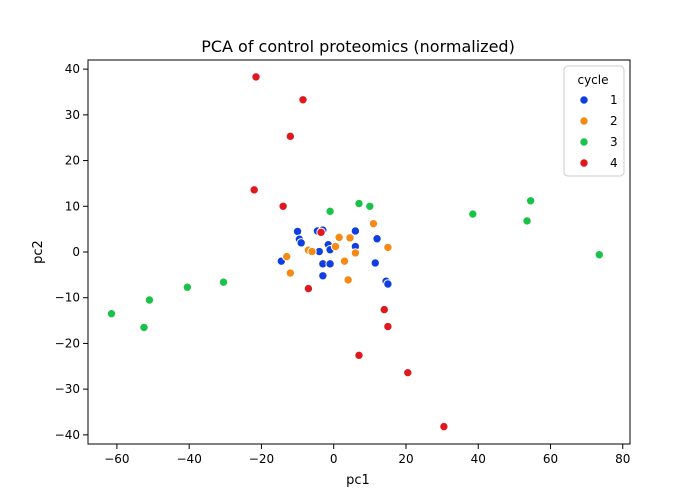 The image size is (700, 500). What do you see at coordinates (334, 459) in the screenshot?
I see `x-tick-label: 0` at bounding box center [334, 459].